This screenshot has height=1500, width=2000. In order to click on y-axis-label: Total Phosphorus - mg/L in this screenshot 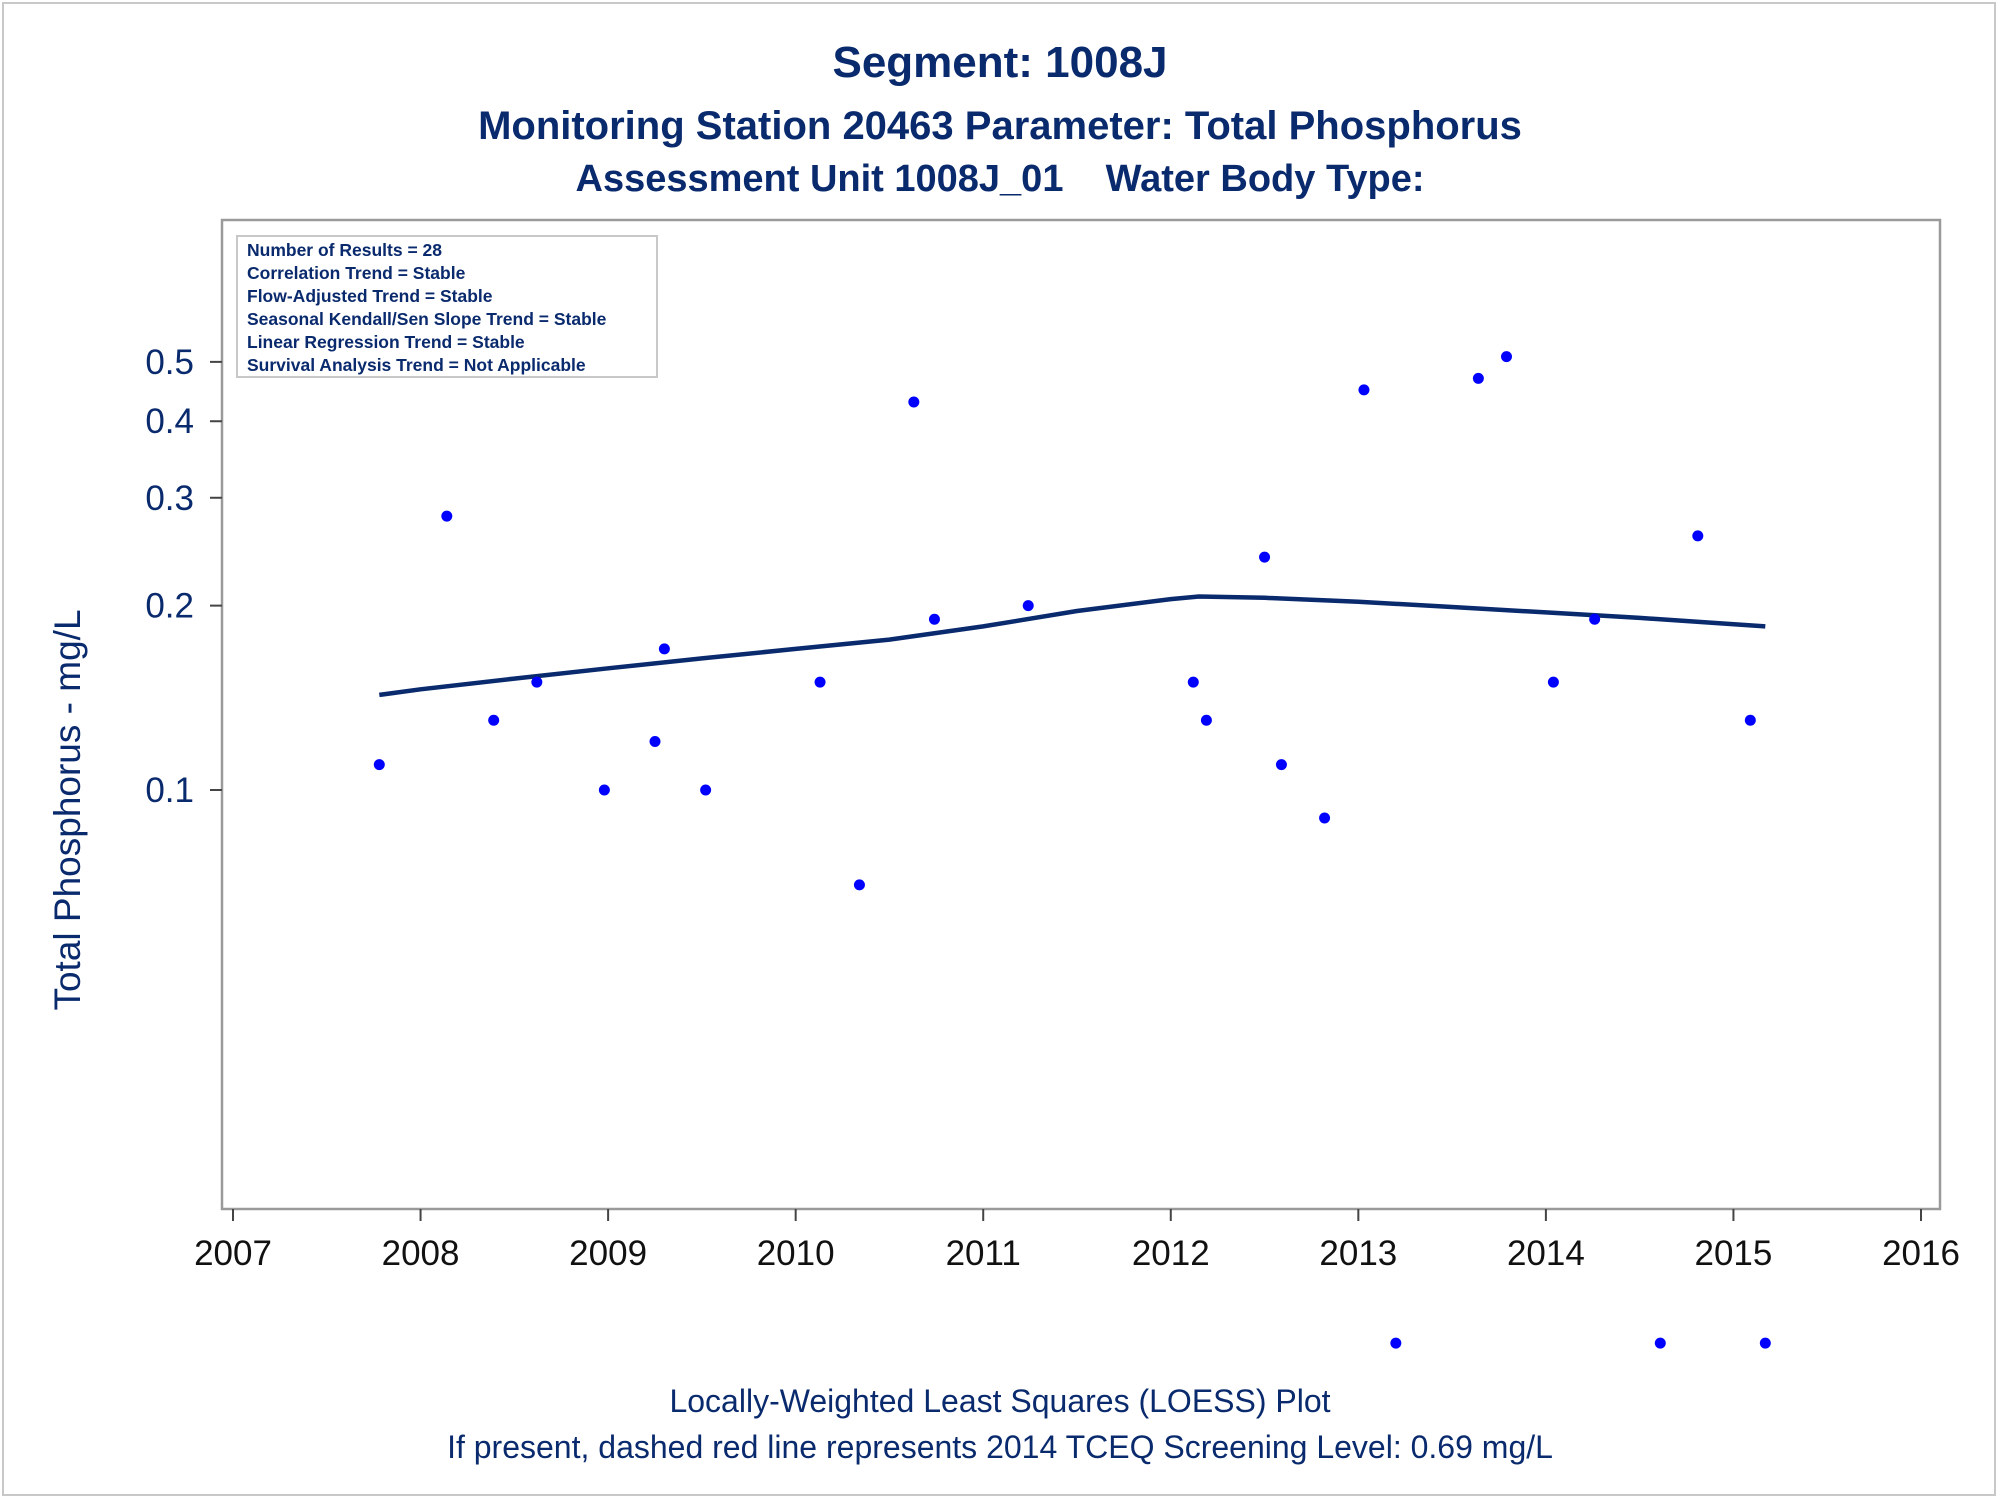, I will do `click(67, 809)`.